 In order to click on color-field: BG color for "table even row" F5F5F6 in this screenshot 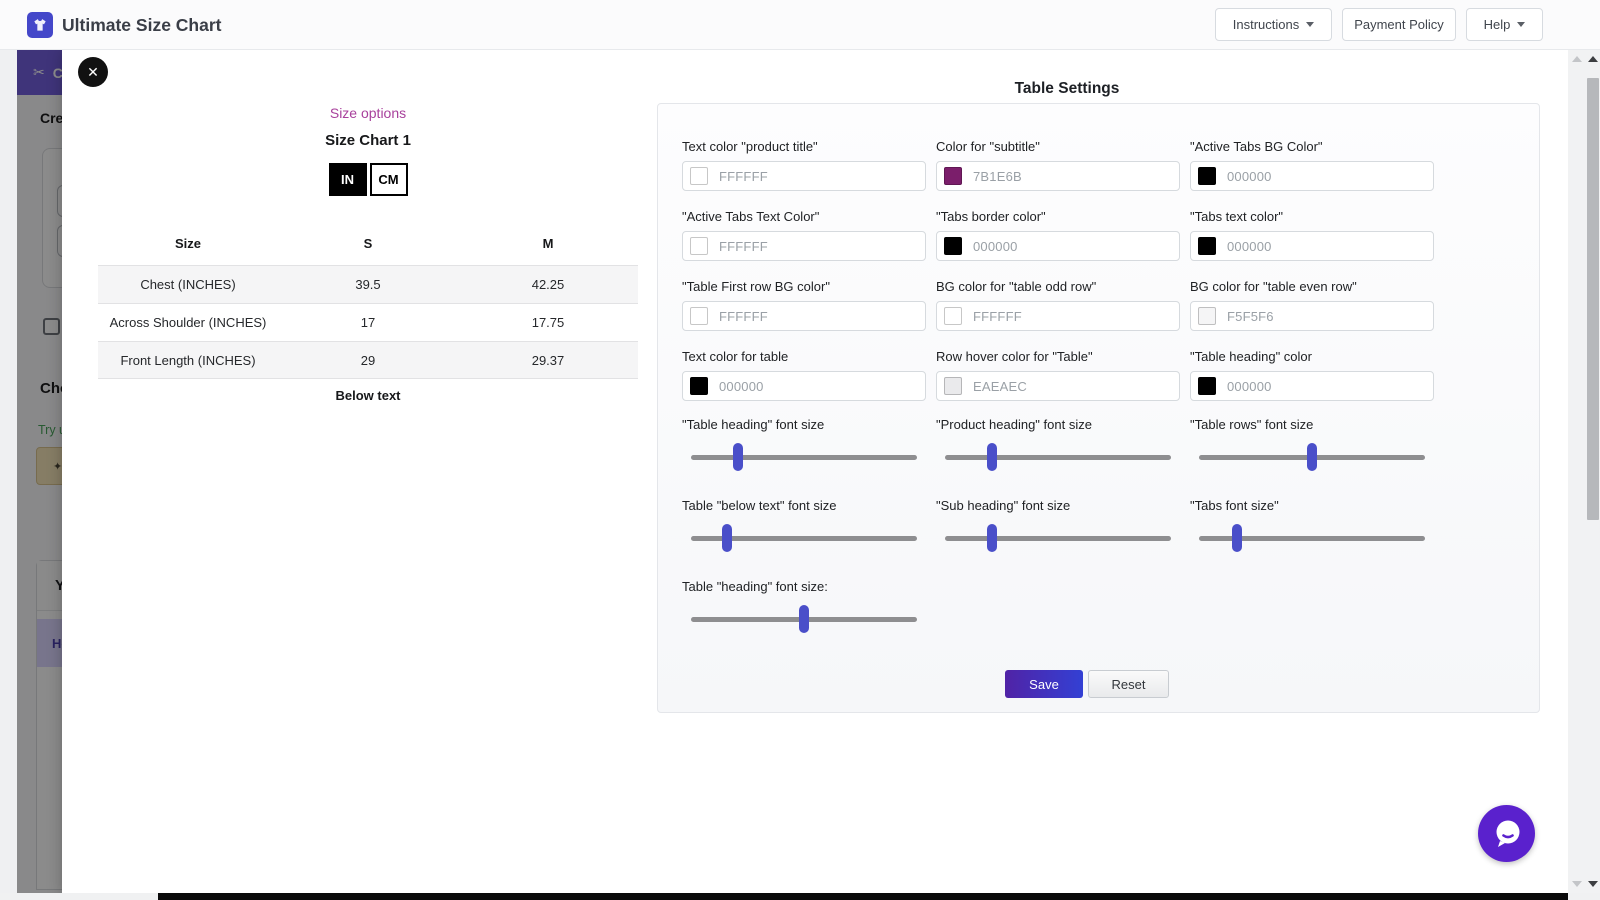, I will do `click(1312, 305)`.